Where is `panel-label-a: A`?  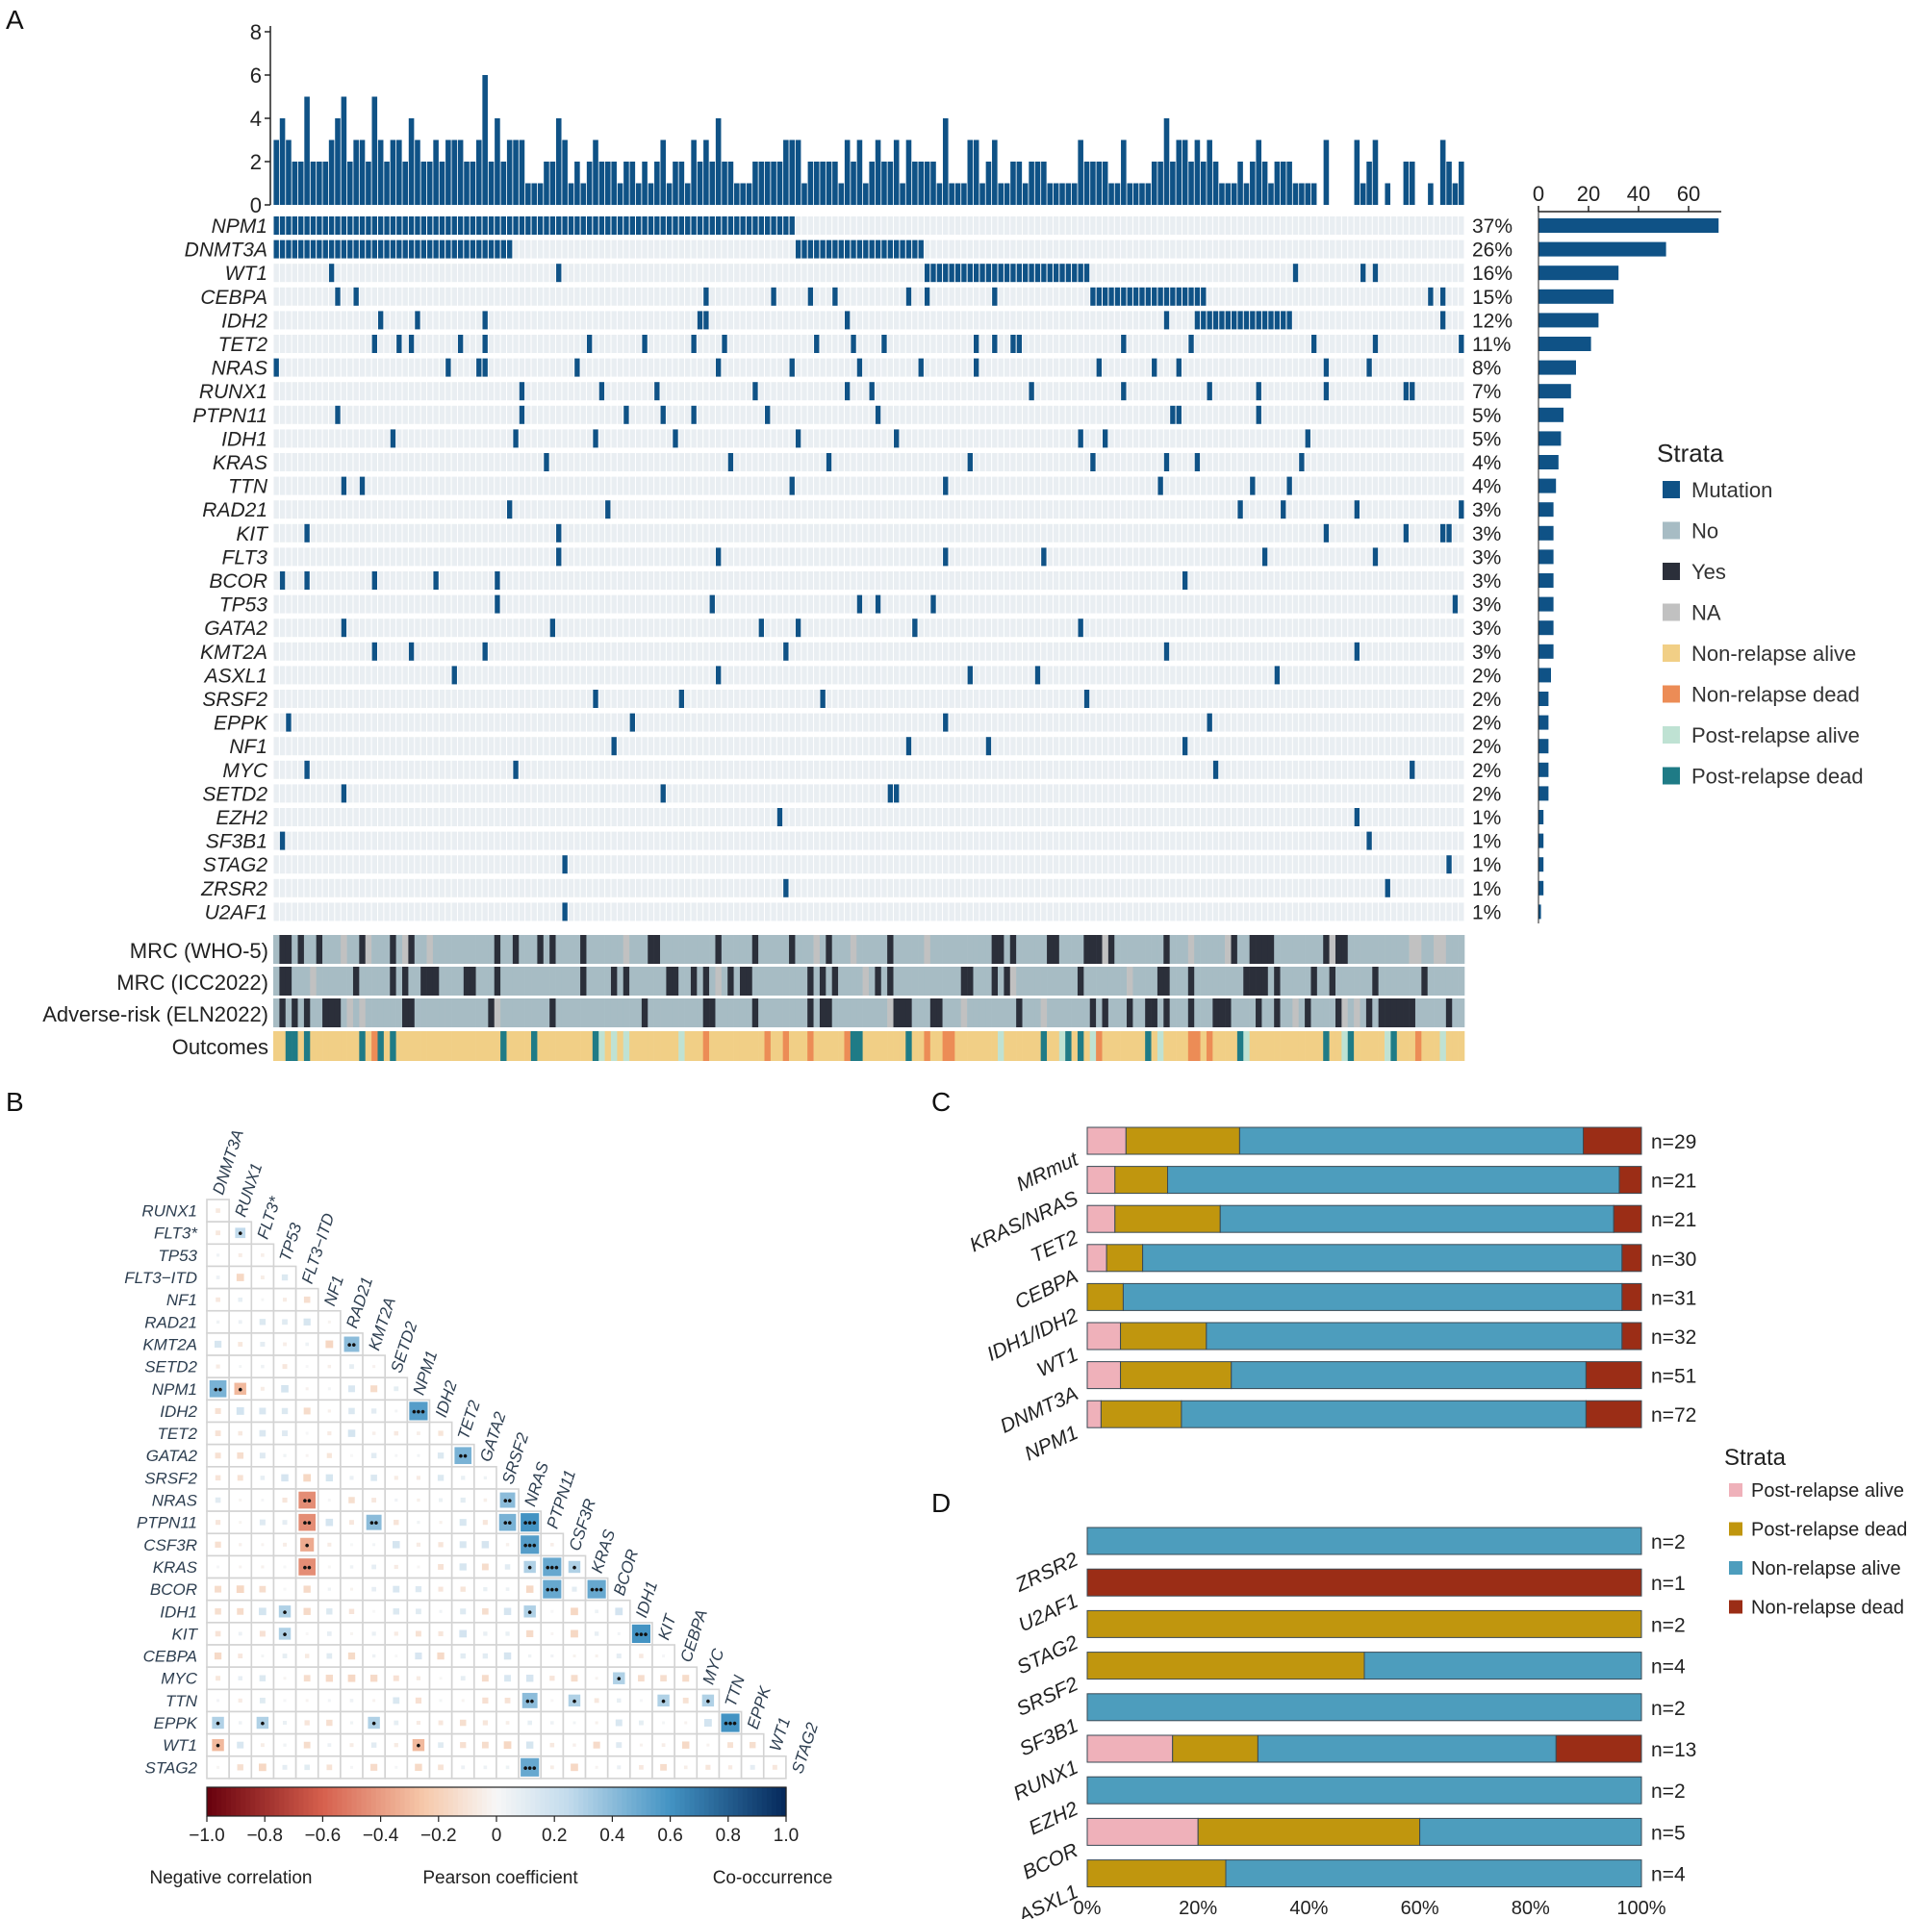 panel-label-a: A is located at coordinates (15, 20).